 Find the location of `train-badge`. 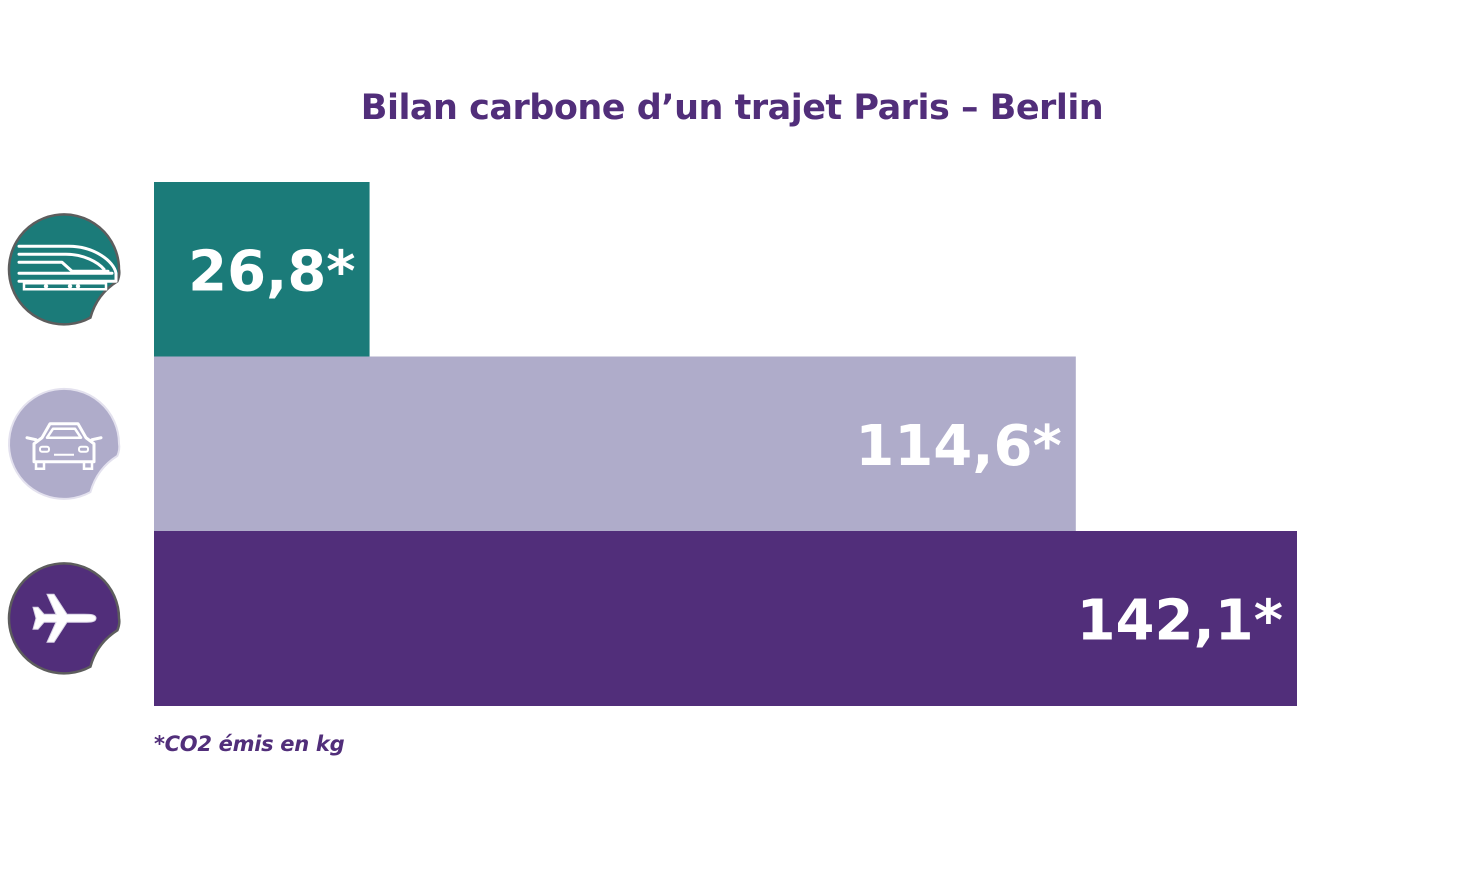

train-badge is located at coordinates (64, 269).